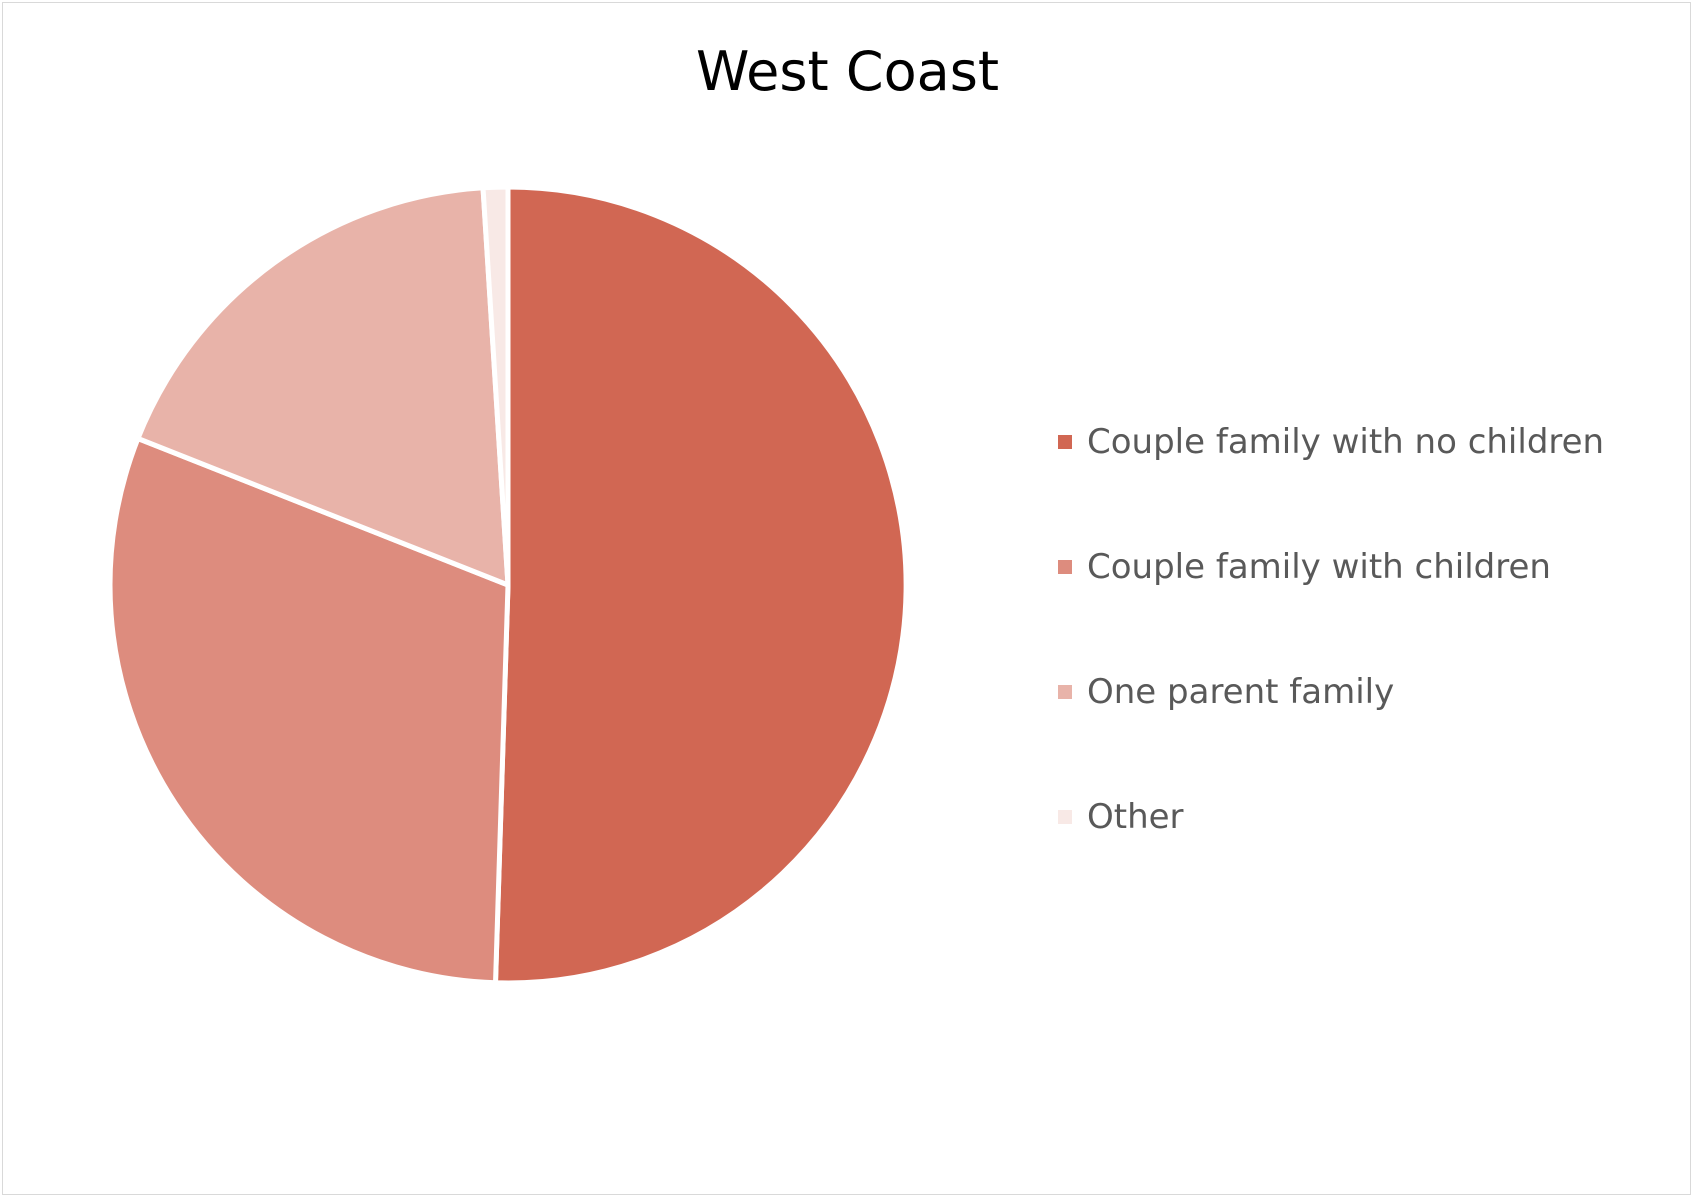  What do you see at coordinates (323, 386) in the screenshot?
I see `slice-one-parent` at bounding box center [323, 386].